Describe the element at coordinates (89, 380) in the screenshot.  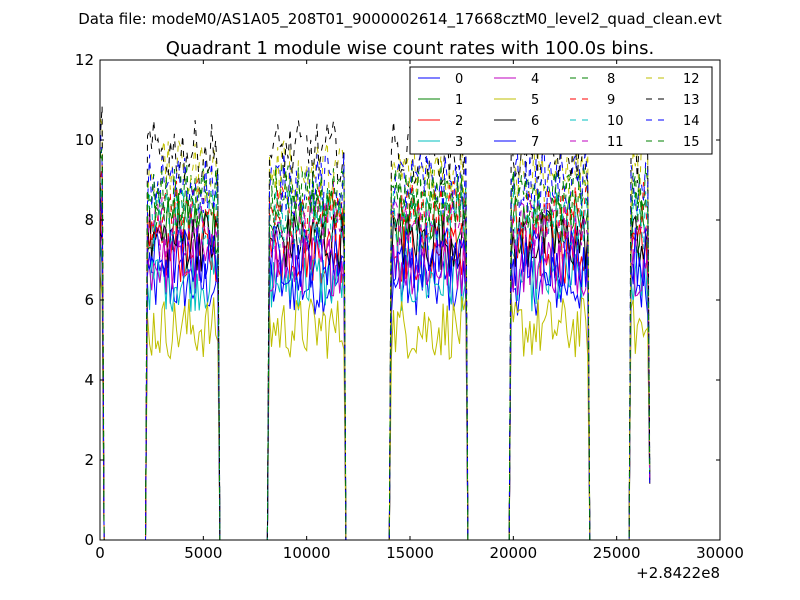
I see `y-tick-label: 4` at that location.